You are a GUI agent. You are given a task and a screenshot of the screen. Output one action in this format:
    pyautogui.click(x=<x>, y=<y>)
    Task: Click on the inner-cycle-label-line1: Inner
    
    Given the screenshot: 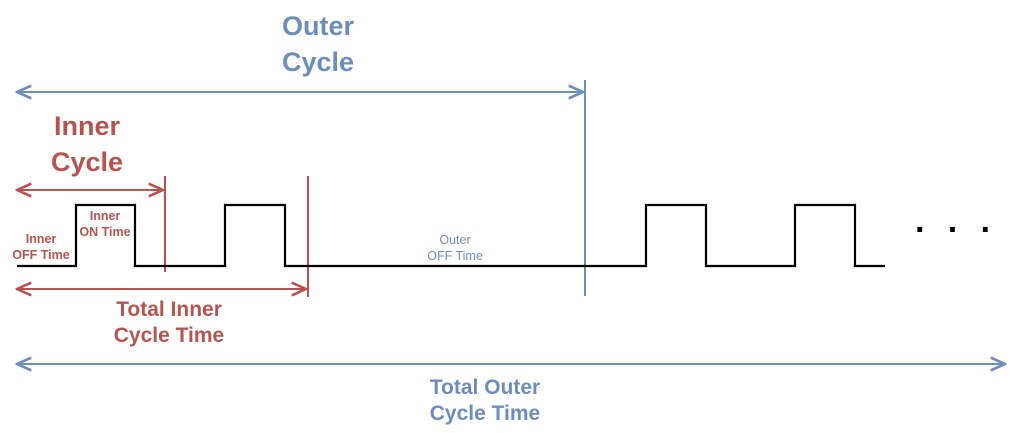 What is the action you would take?
    pyautogui.click(x=86, y=126)
    